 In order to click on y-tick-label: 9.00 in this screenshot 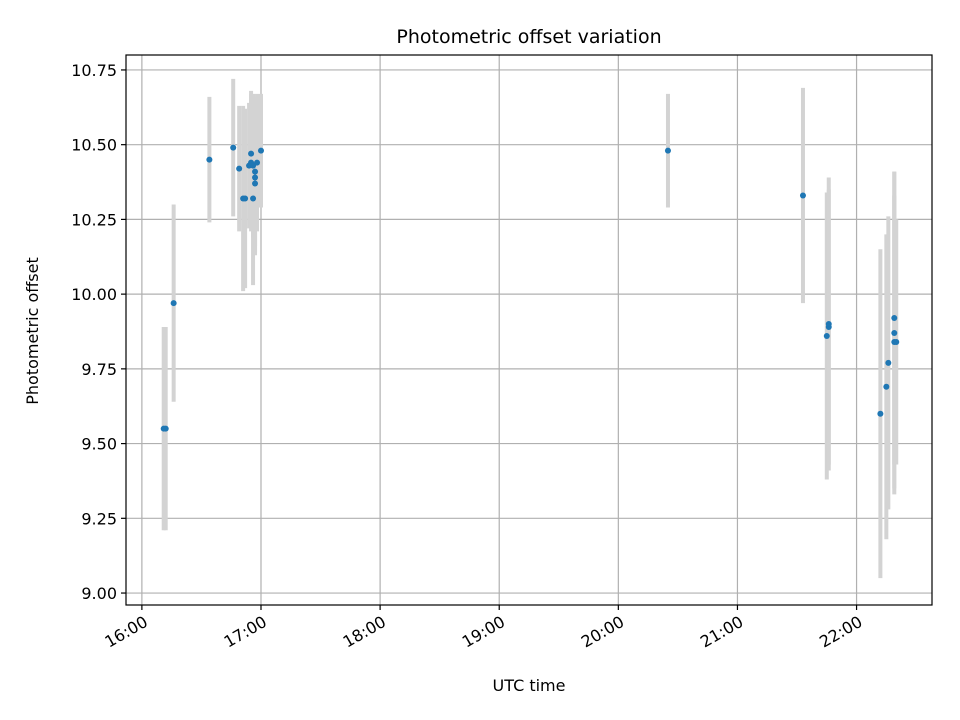, I will do `click(99, 593)`.